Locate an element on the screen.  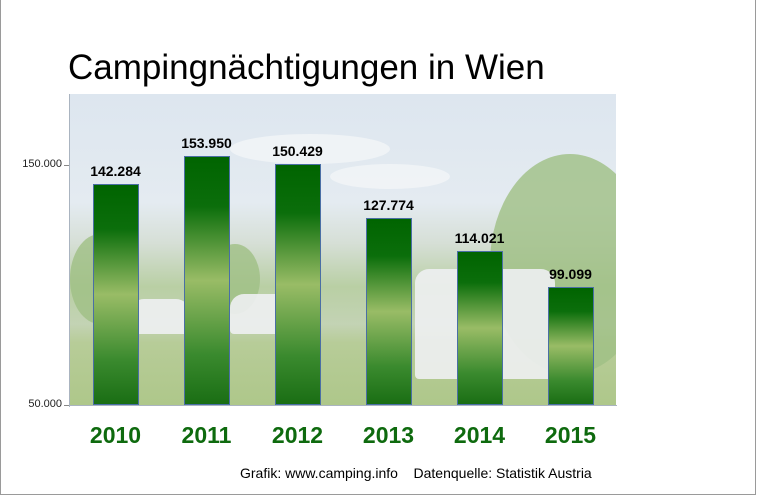
bar-2010 is located at coordinates (115, 294).